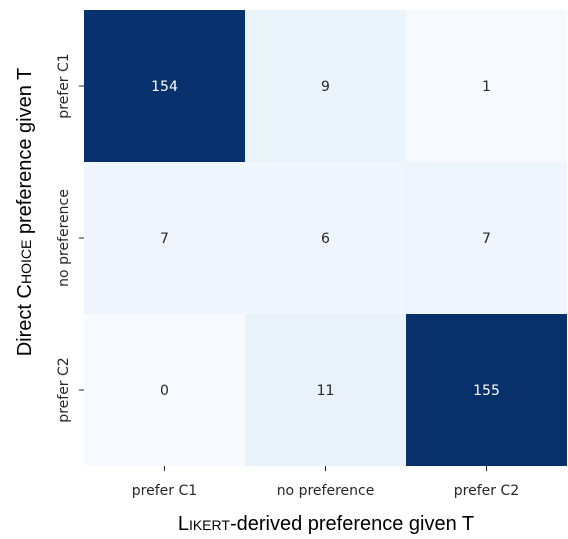 The image size is (568, 539). What do you see at coordinates (326, 491) in the screenshot?
I see `x-tick-label: no preference` at bounding box center [326, 491].